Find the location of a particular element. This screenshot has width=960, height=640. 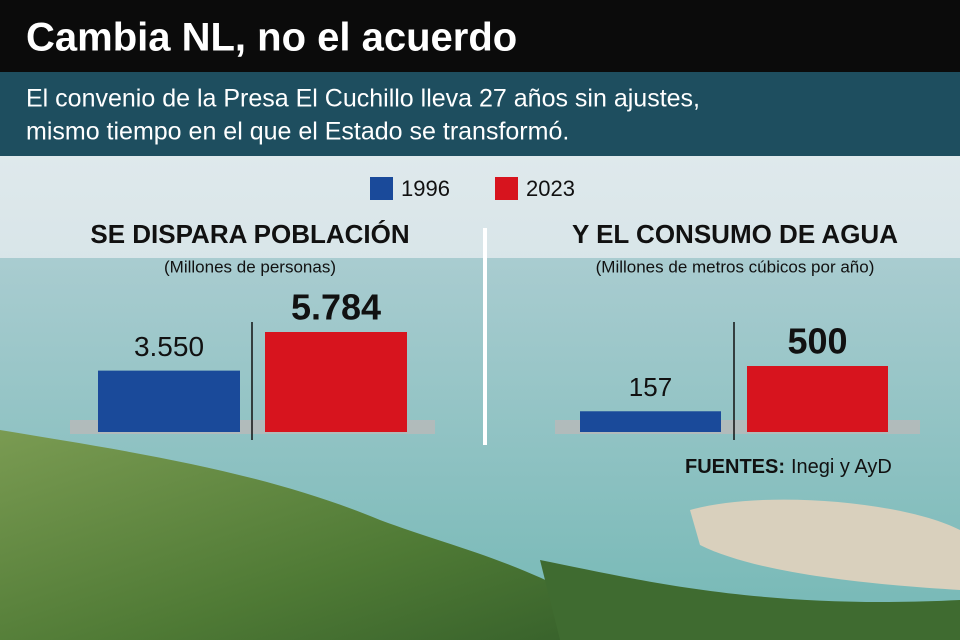

title: Cambia NL, no el acuerdo is located at coordinates (271, 38).